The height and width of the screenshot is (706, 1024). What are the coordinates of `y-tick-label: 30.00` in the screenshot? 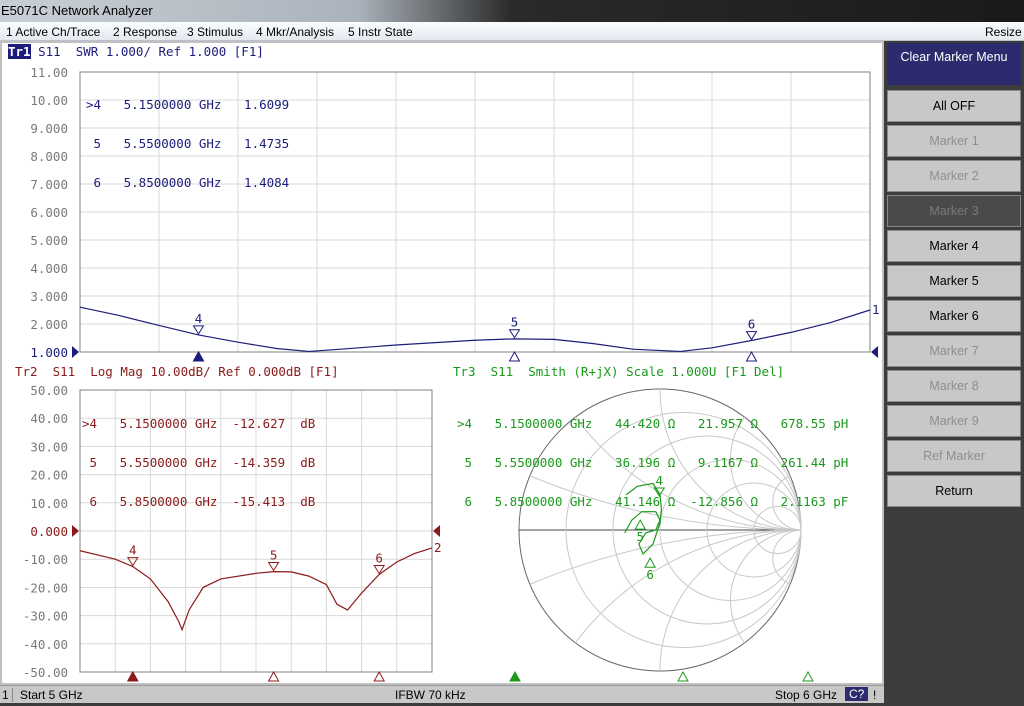 It's located at (49, 446).